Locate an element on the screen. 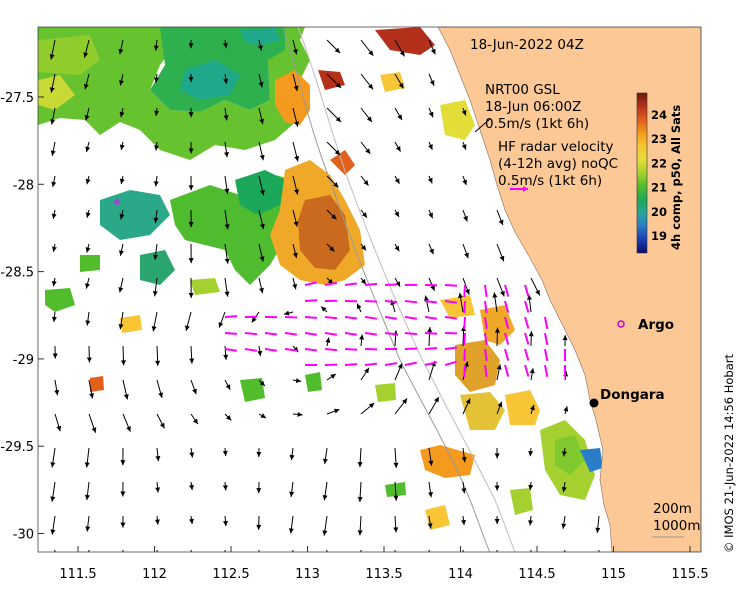 The width and height of the screenshot is (740, 592). colorbar-tick-label: 22 is located at coordinates (659, 163).